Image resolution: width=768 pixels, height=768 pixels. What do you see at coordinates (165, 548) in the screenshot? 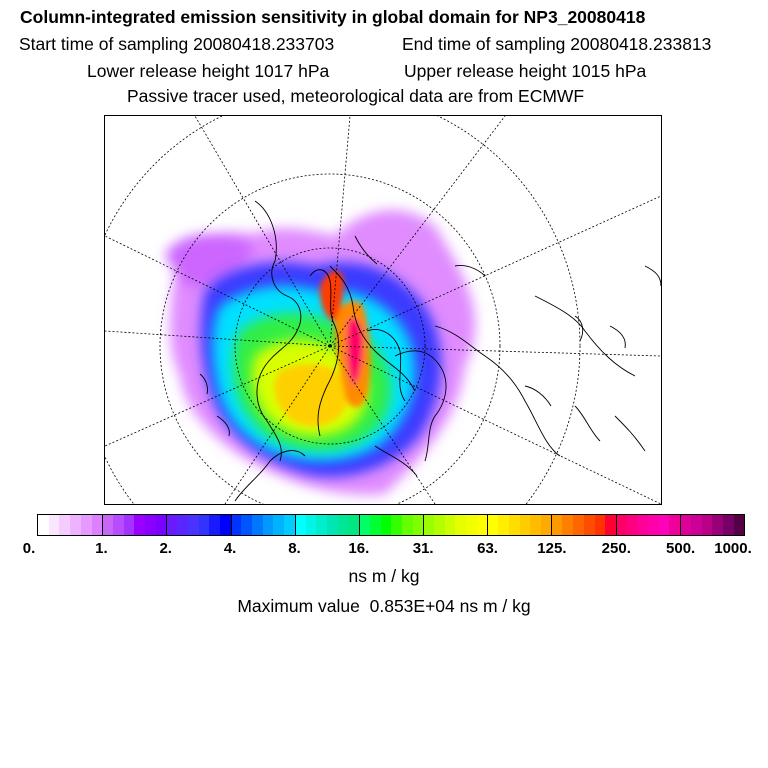
I see `colorbar-tick-label: 2.` at bounding box center [165, 548].